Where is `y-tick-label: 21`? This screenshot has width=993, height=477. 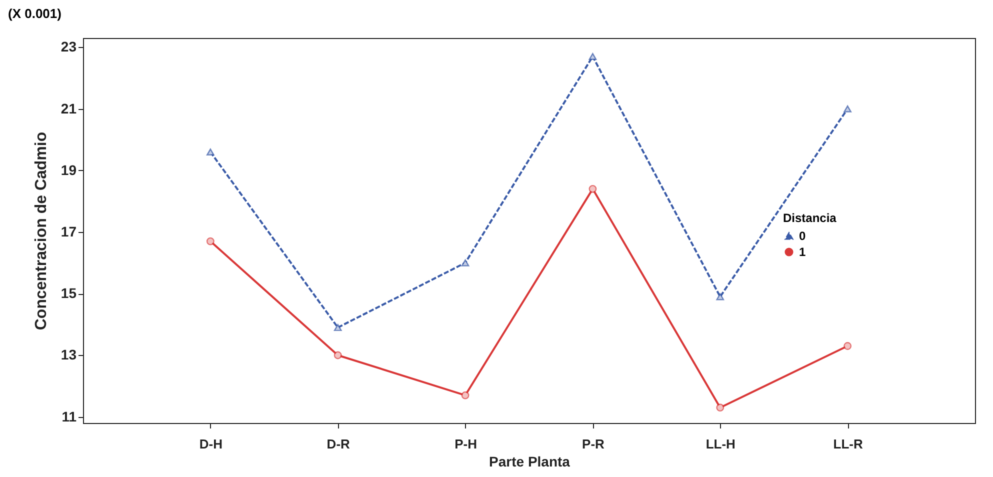
y-tick-label: 21 is located at coordinates (68, 108).